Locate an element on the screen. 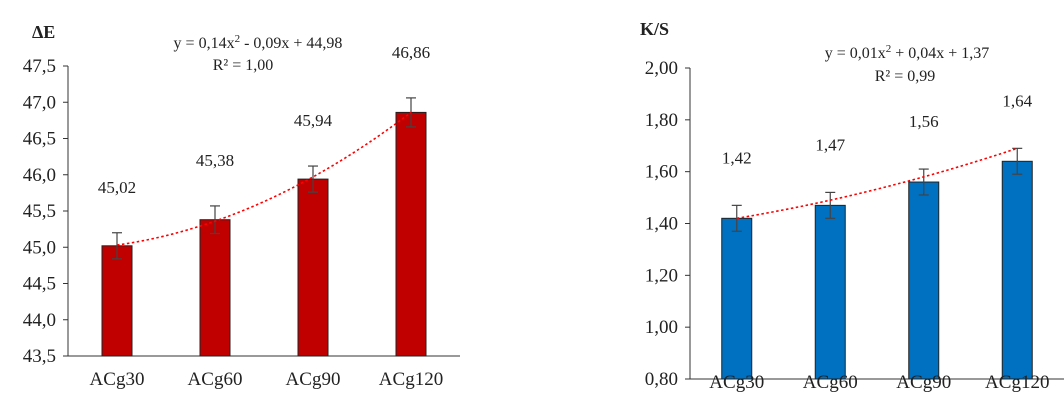  data-label: 1,64 is located at coordinates (1017, 100).